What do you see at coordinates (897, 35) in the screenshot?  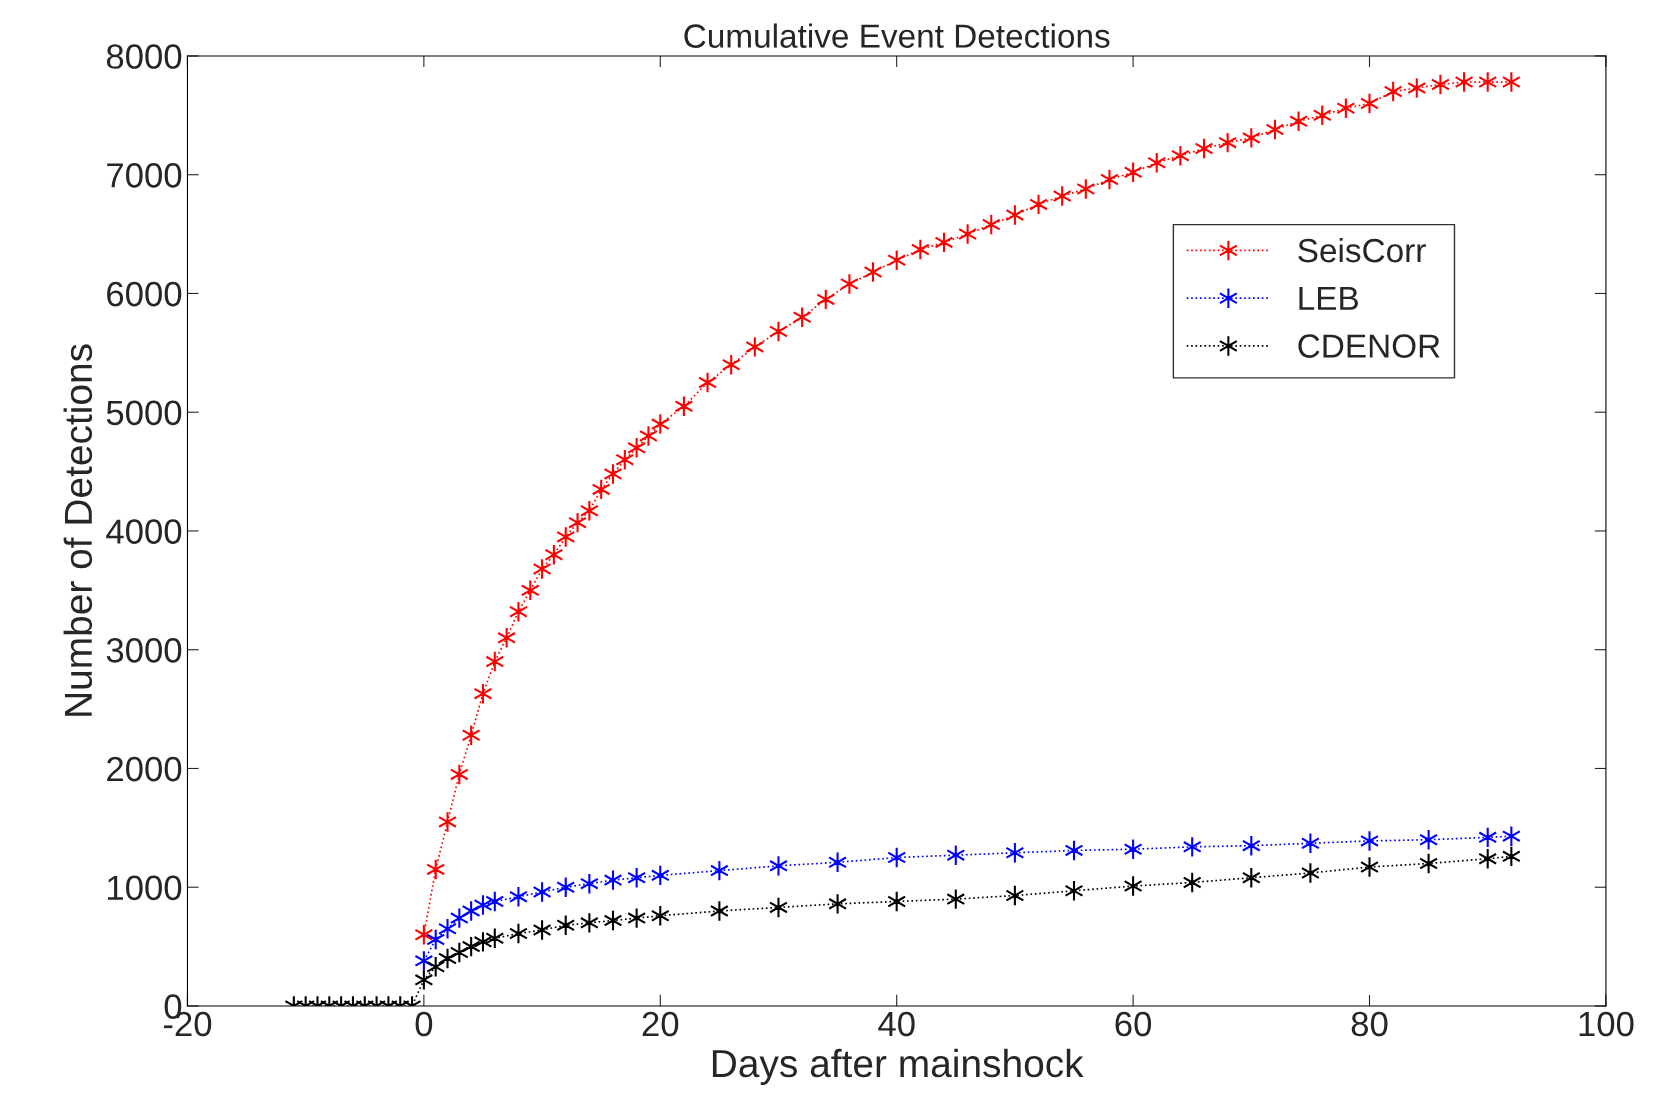 I see `chart-title: Cumulative Event Detections` at bounding box center [897, 35].